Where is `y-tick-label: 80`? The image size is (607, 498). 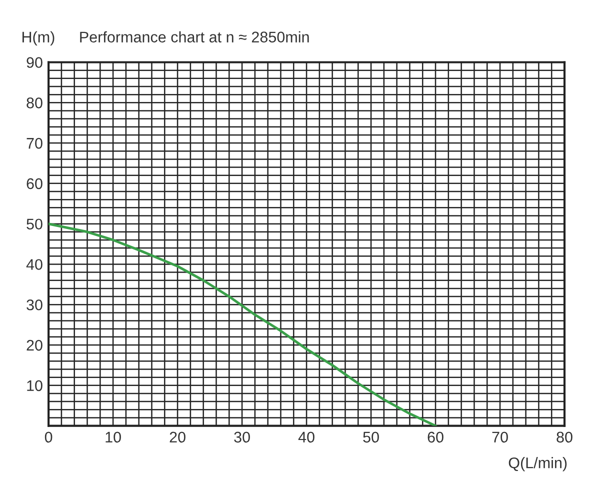
y-tick-label: 80 is located at coordinates (34, 103).